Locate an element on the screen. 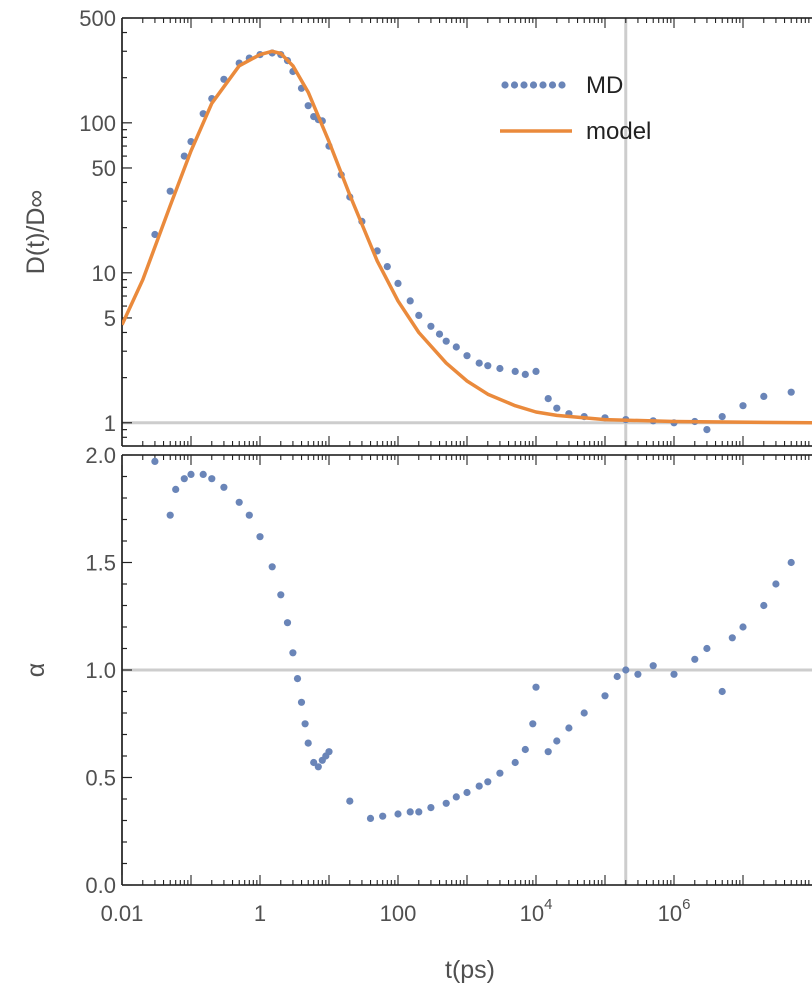 This screenshot has height=996, width=812. y-tick-label: 10 is located at coordinates (104, 273).